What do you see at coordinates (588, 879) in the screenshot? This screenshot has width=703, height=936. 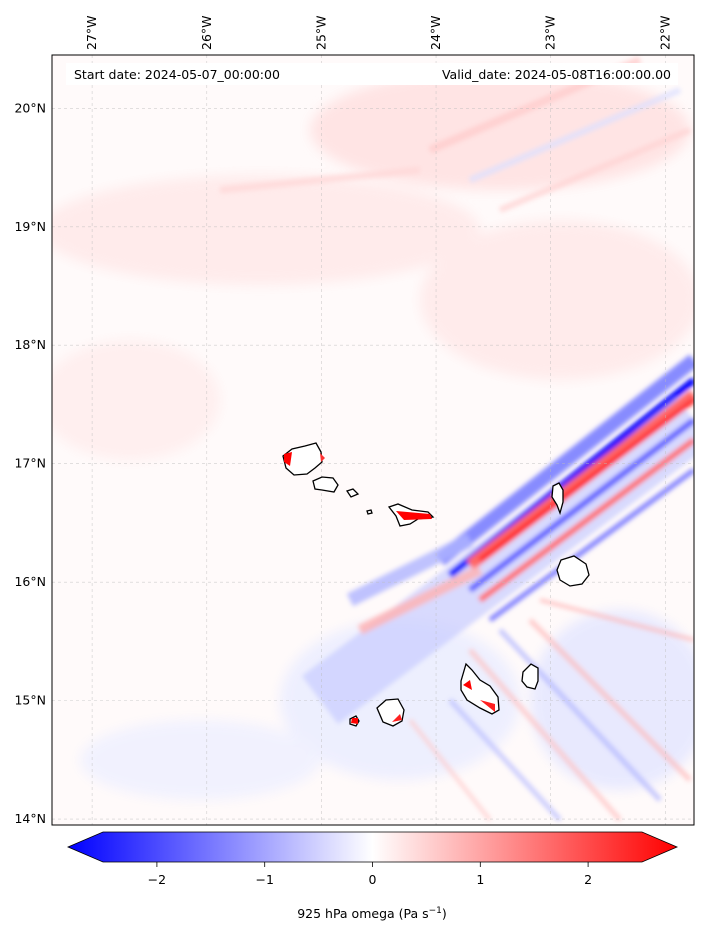 I see `colorbar-tick-label: 2` at bounding box center [588, 879].